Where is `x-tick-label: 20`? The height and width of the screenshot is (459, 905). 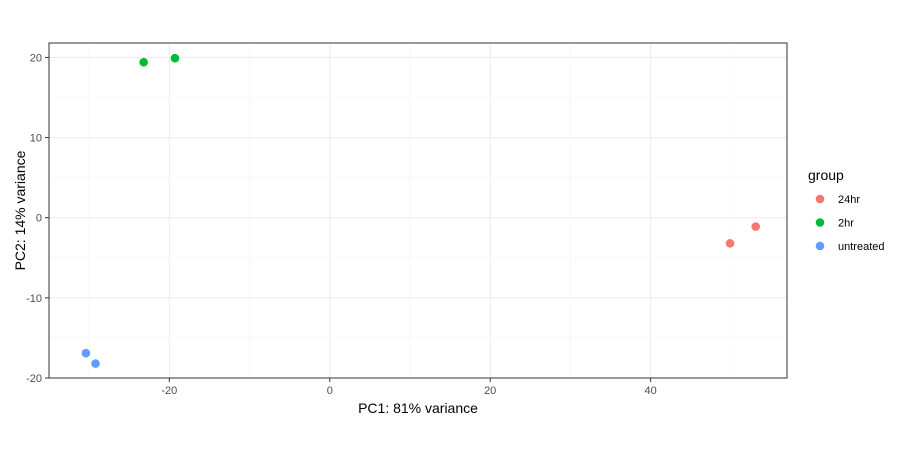 x-tick-label: 20 is located at coordinates (490, 391).